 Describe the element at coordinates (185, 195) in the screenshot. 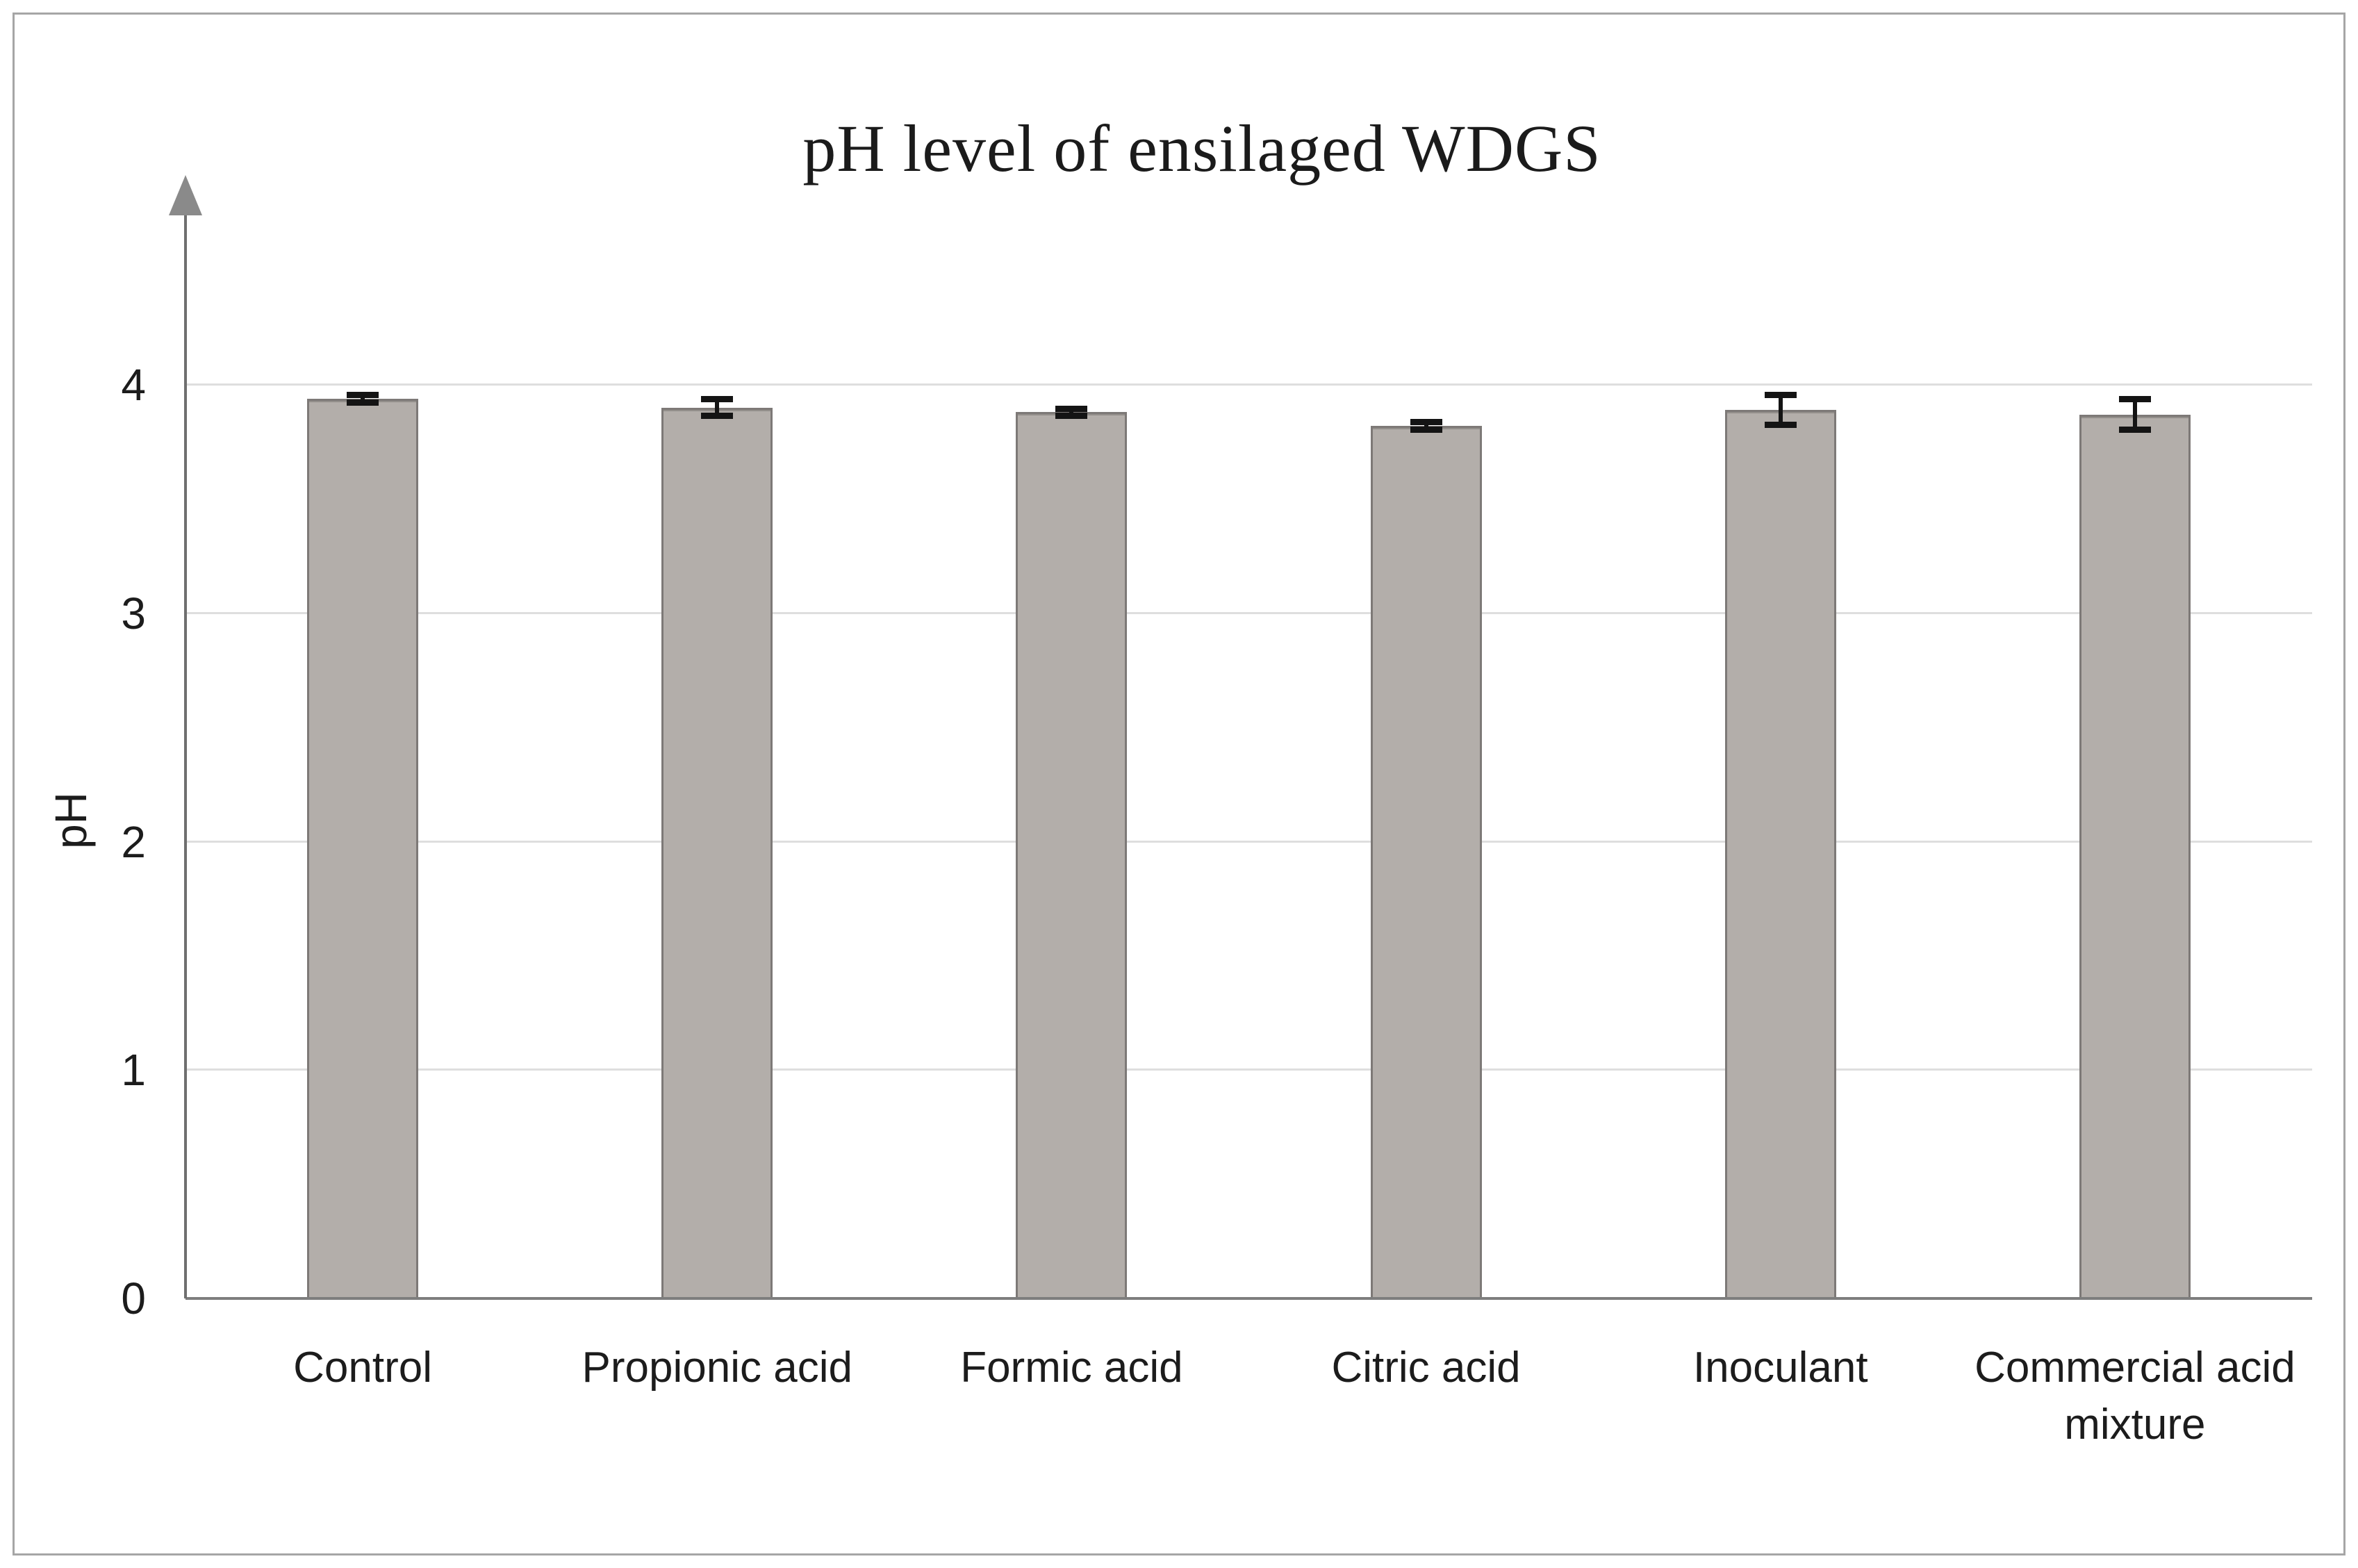

I see `y-axis-arrow-icon` at that location.